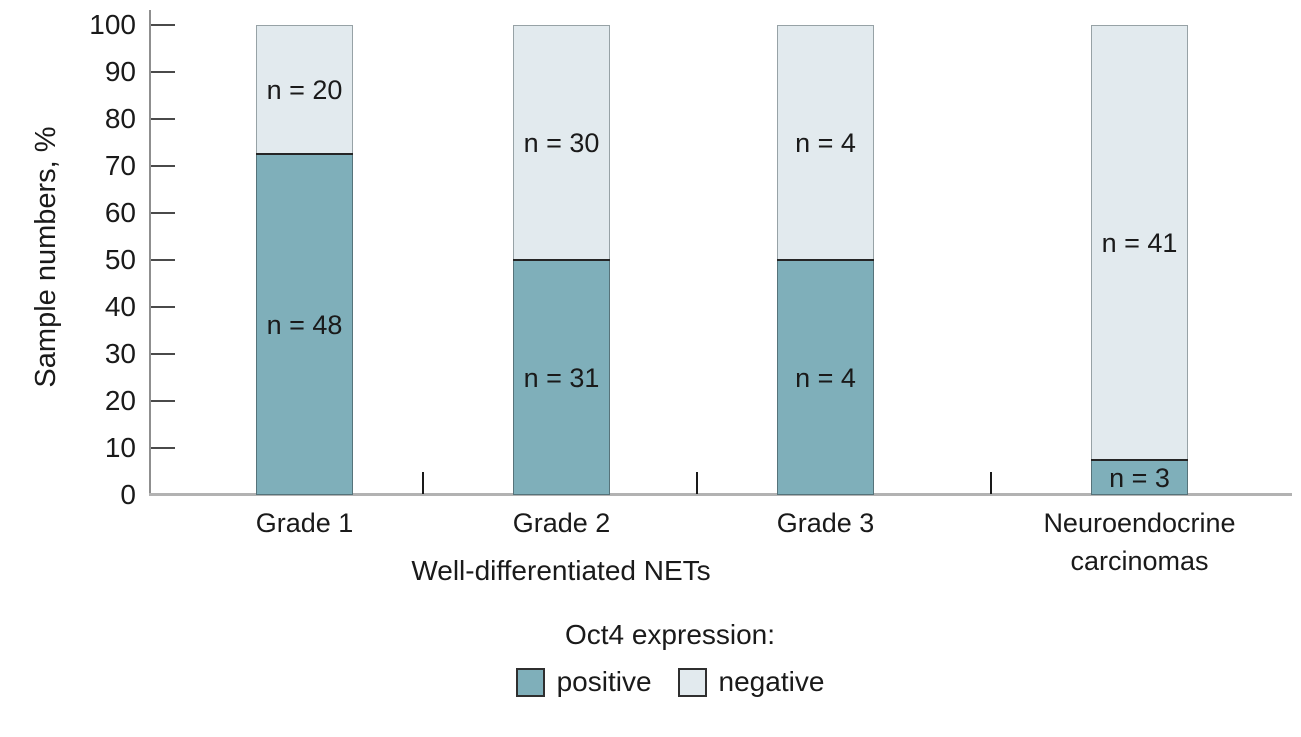 The width and height of the screenshot is (1301, 737). What do you see at coordinates (604, 681) in the screenshot?
I see `legend-label: positive` at bounding box center [604, 681].